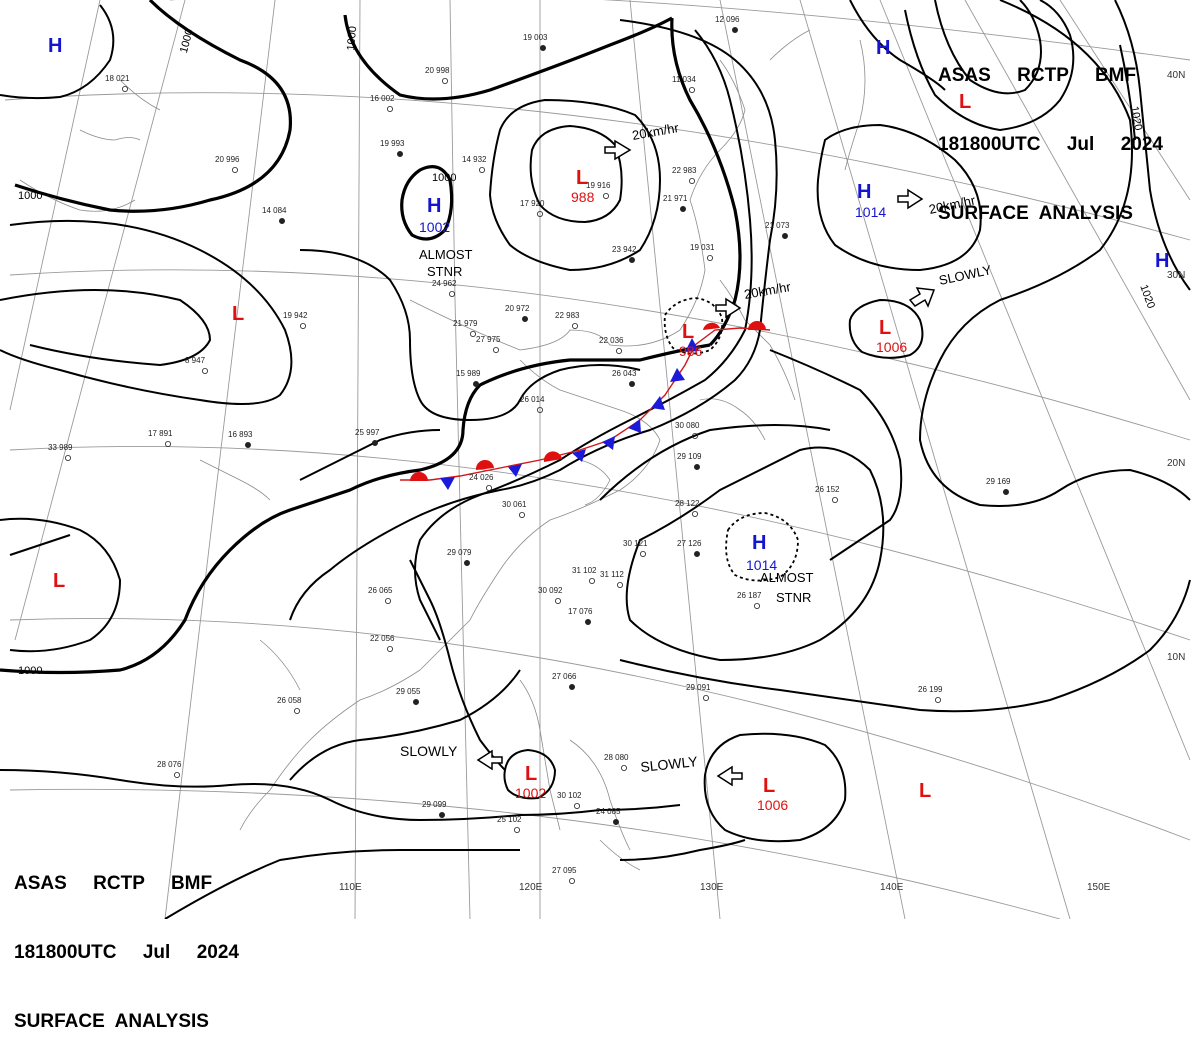 This screenshot has height=1056, width=1200. I want to click on station-report: 26 043, so click(624, 373).